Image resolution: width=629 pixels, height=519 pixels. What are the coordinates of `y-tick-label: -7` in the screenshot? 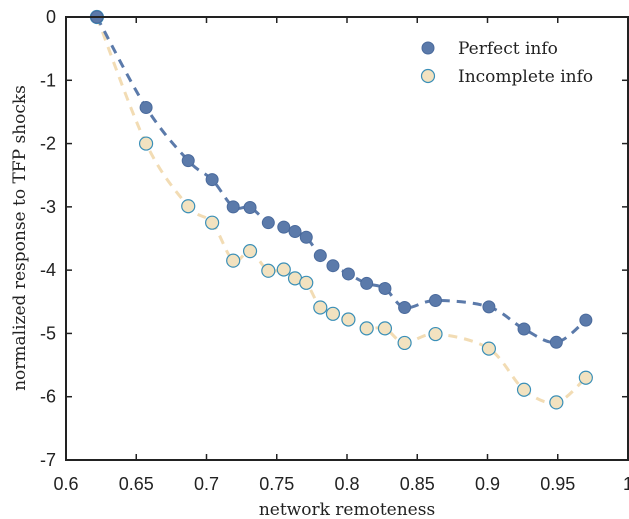 It's located at (48, 460).